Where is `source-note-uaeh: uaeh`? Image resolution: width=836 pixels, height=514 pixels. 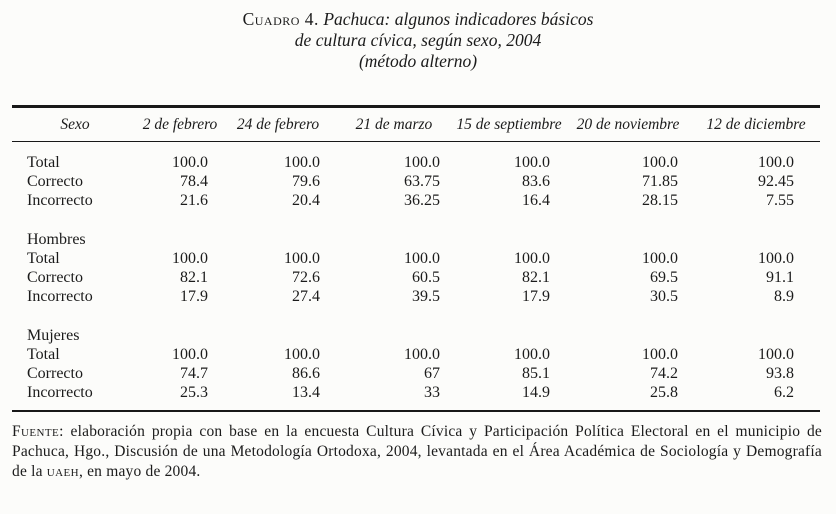 source-note-uaeh: uaeh is located at coordinates (62, 471).